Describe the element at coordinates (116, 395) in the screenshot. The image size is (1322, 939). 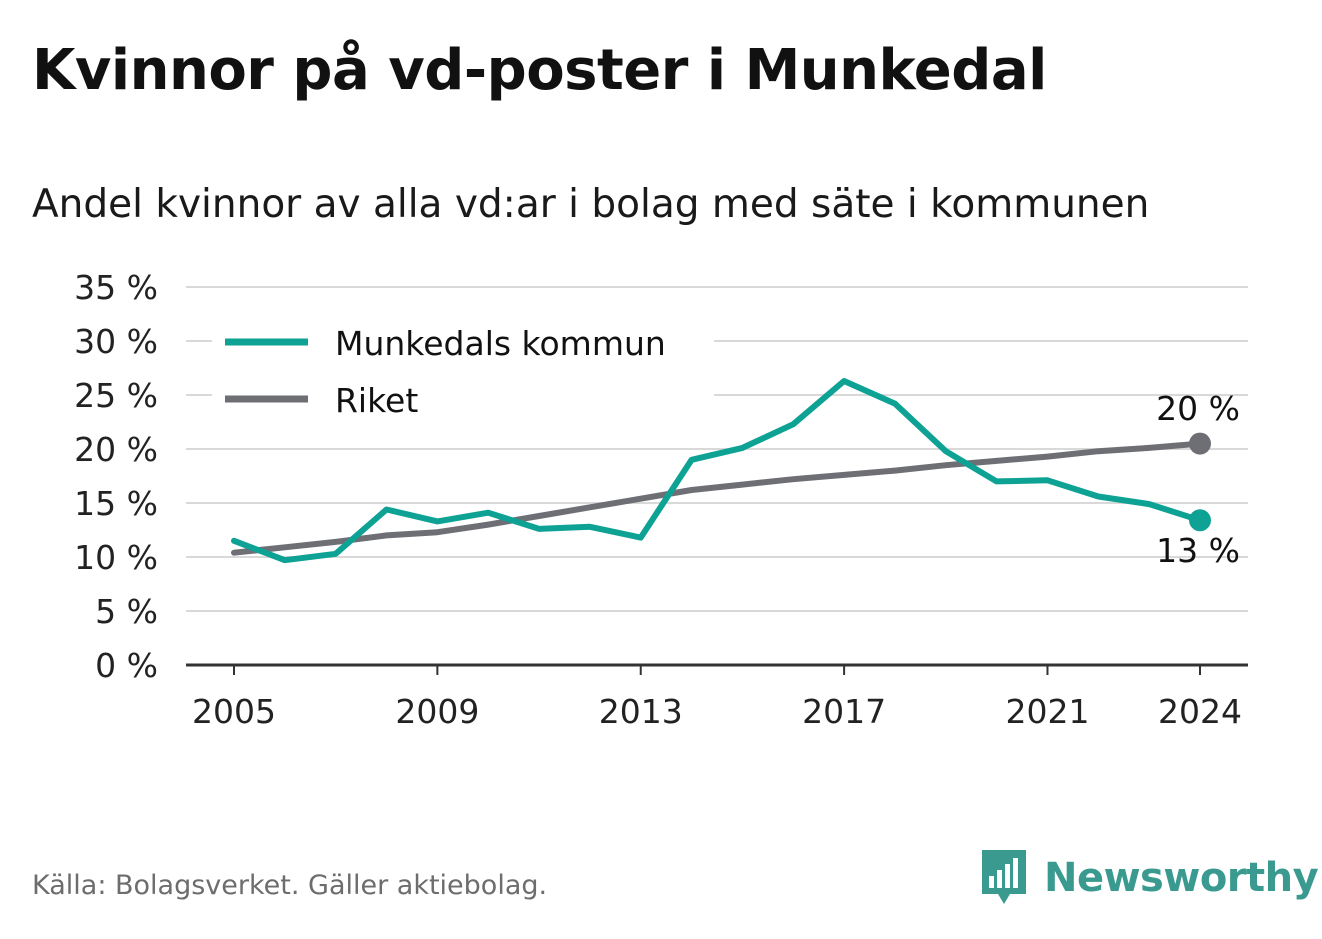
I see `y-tick-label: 25 %` at that location.